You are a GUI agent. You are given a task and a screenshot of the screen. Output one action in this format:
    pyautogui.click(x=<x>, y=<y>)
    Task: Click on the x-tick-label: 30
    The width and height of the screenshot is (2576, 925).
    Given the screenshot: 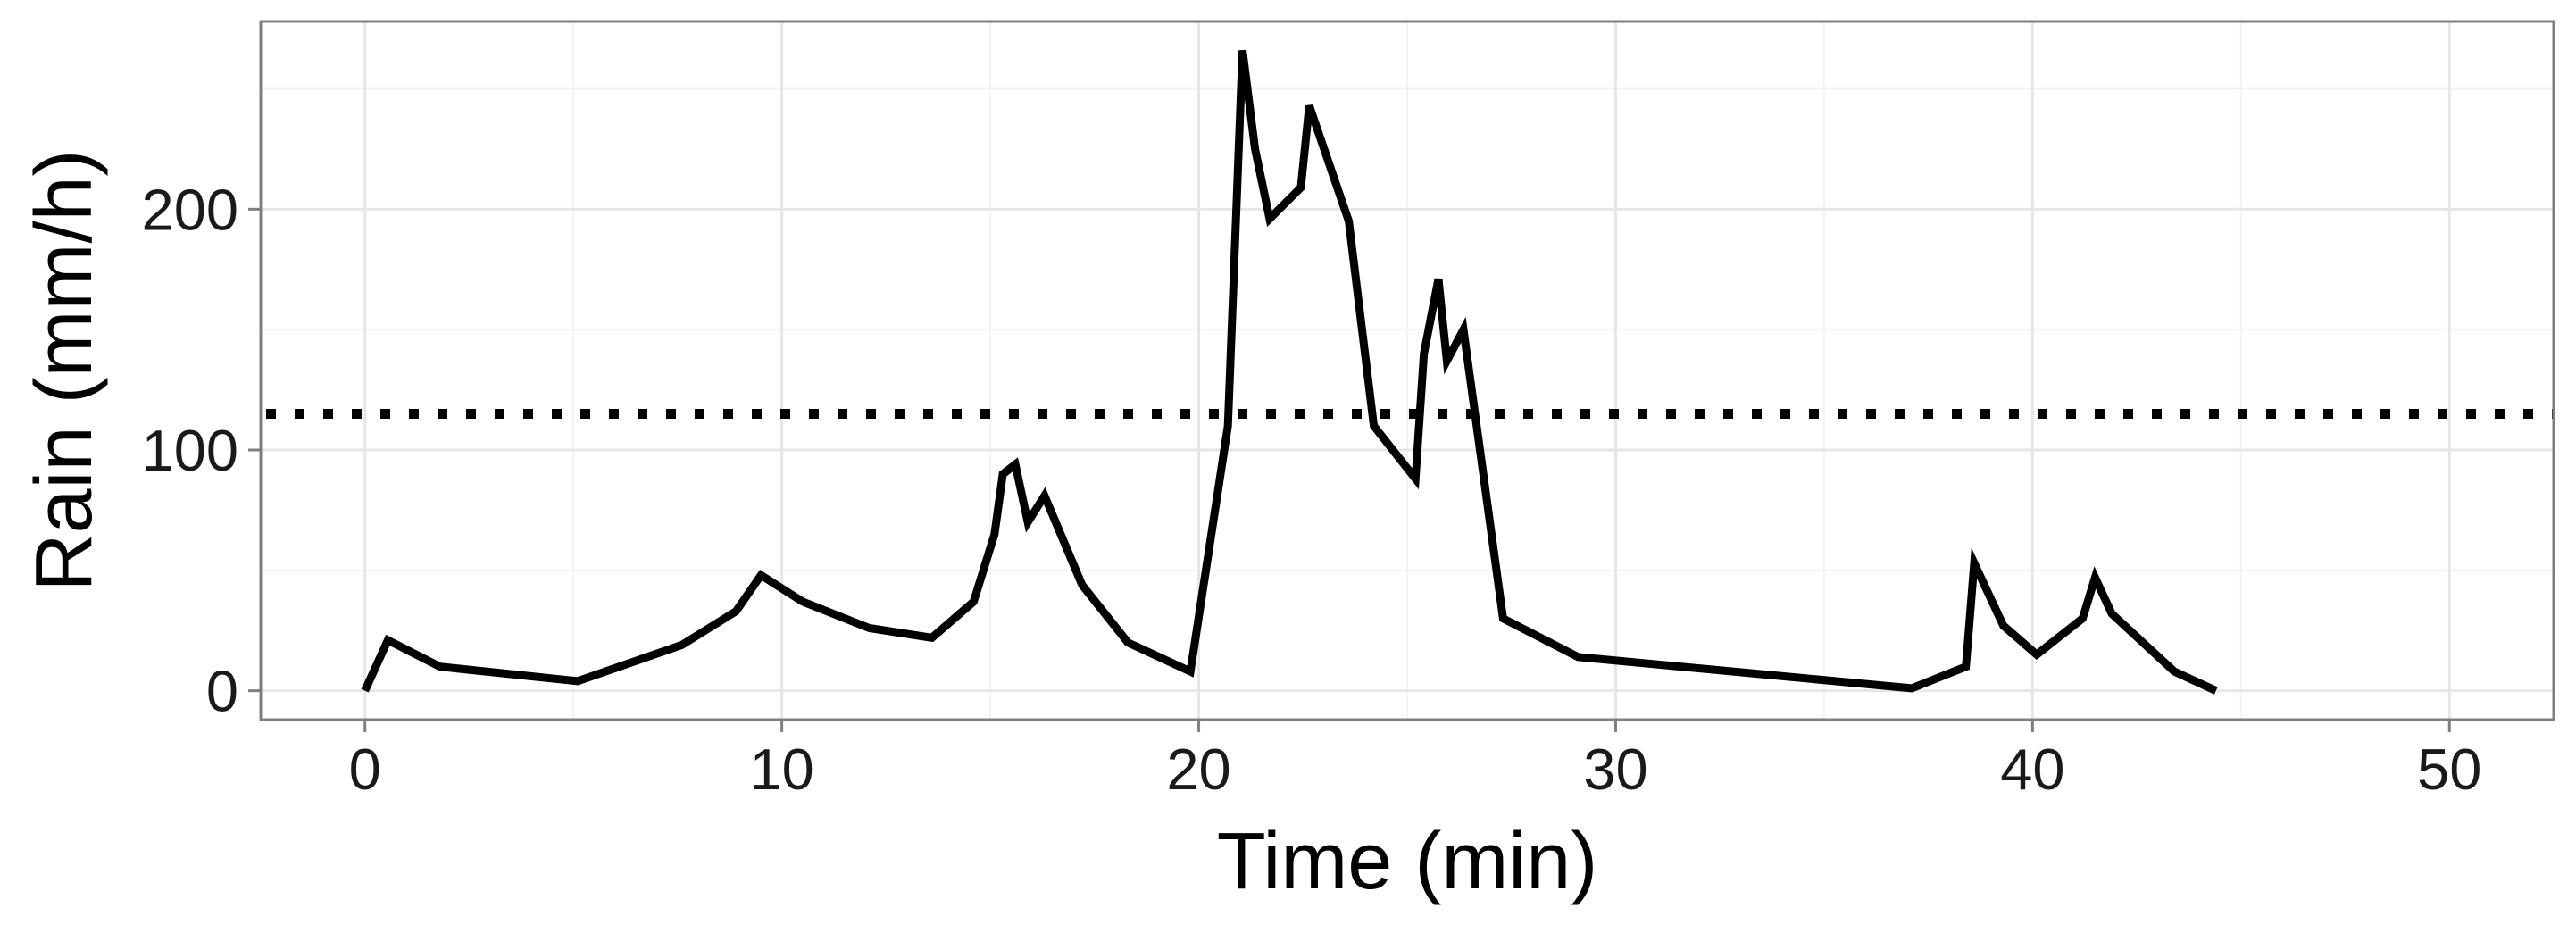 What is the action you would take?
    pyautogui.click(x=1615, y=770)
    